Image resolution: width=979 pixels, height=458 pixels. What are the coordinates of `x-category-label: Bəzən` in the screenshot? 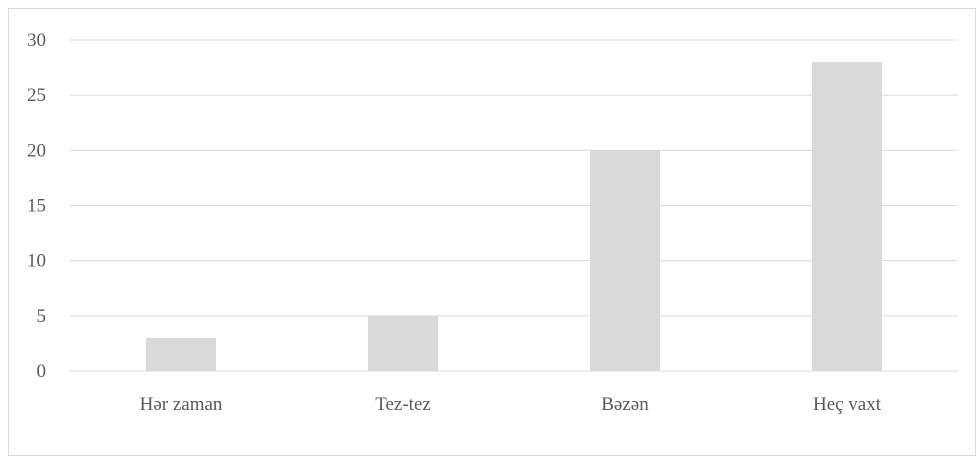 It's located at (625, 404).